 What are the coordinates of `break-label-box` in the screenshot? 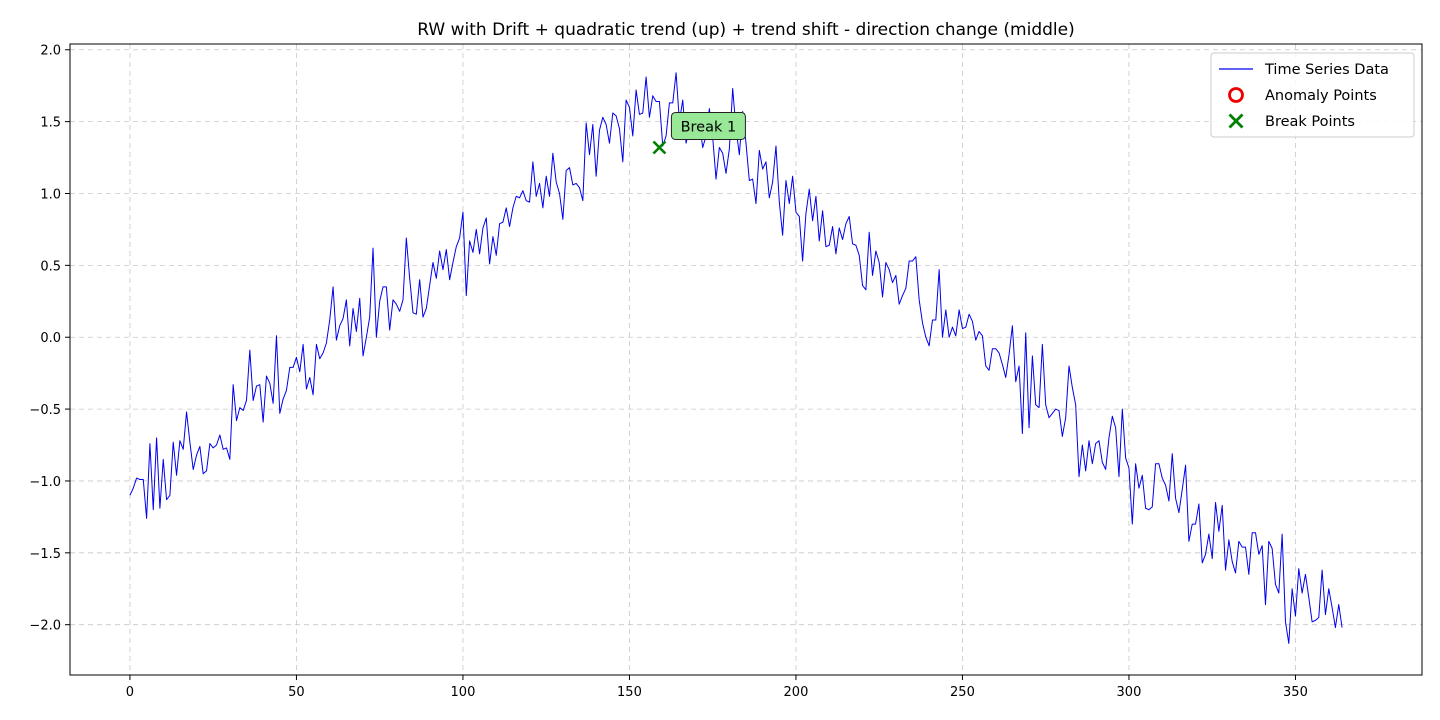 It's located at (708, 125).